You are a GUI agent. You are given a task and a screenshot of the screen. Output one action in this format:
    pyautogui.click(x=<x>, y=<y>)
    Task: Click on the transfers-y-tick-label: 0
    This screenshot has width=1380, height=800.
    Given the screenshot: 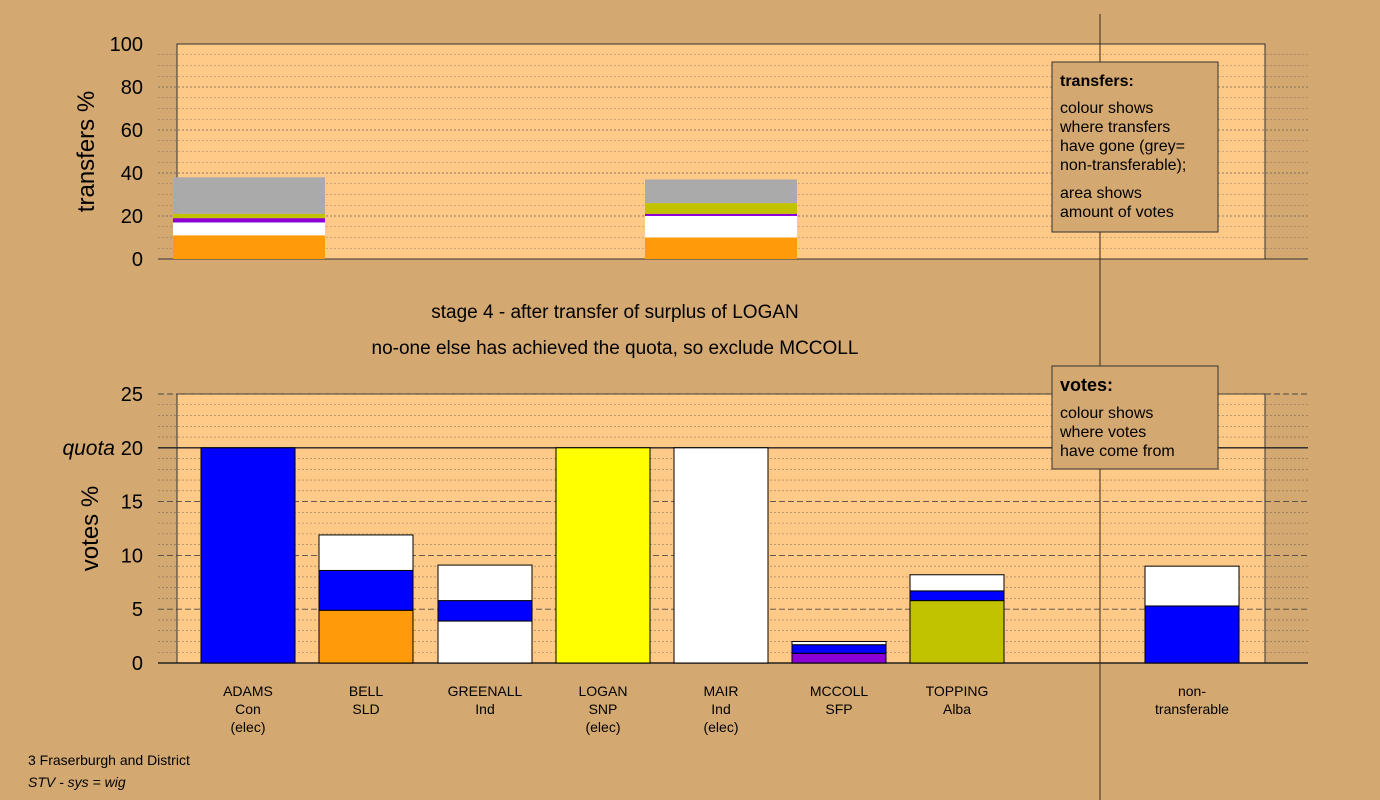 What is the action you would take?
    pyautogui.click(x=137, y=260)
    